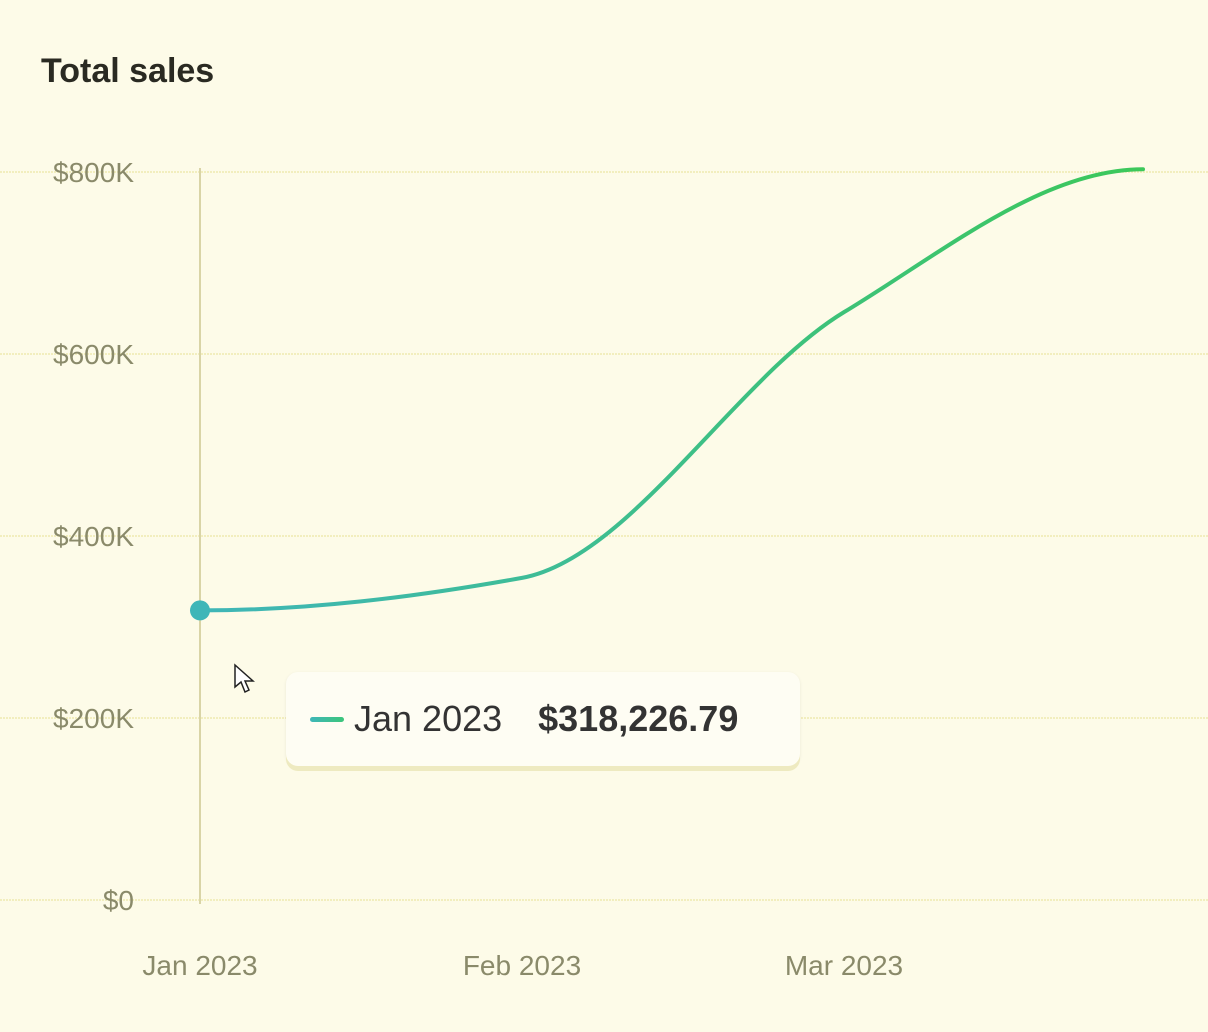 This screenshot has height=1032, width=1208. Describe the element at coordinates (128, 71) in the screenshot. I see `chart-title: Total sales` at that location.